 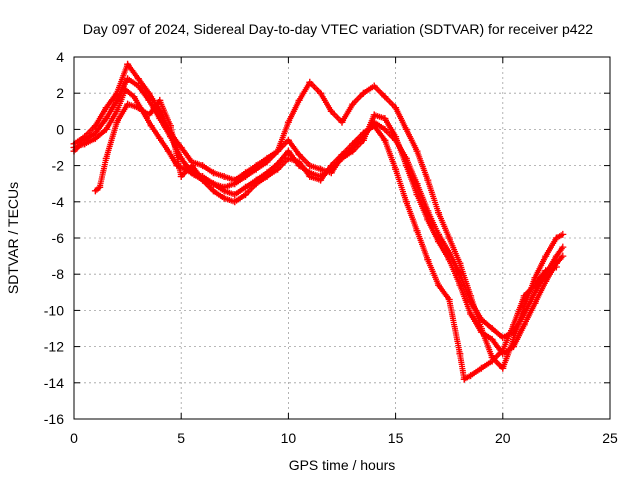 What do you see at coordinates (54, 310) in the screenshot?
I see `y-tick-label: -10` at bounding box center [54, 310].